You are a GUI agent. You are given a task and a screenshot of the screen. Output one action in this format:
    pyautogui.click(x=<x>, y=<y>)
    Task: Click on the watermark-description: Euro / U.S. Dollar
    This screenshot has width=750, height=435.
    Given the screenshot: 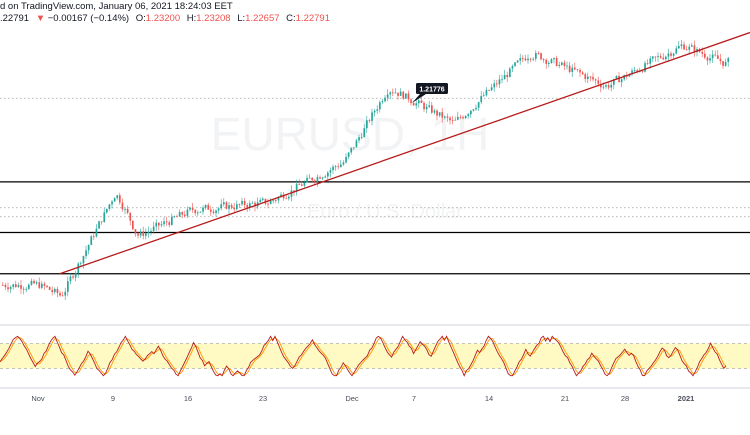 What is the action you would take?
    pyautogui.click(x=385, y=212)
    